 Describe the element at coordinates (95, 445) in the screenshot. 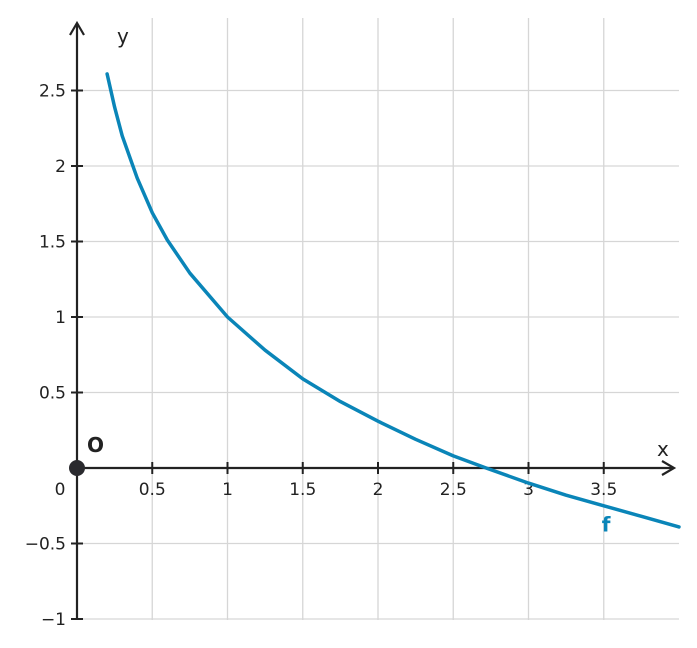

I see `origin-point-label: O` at that location.